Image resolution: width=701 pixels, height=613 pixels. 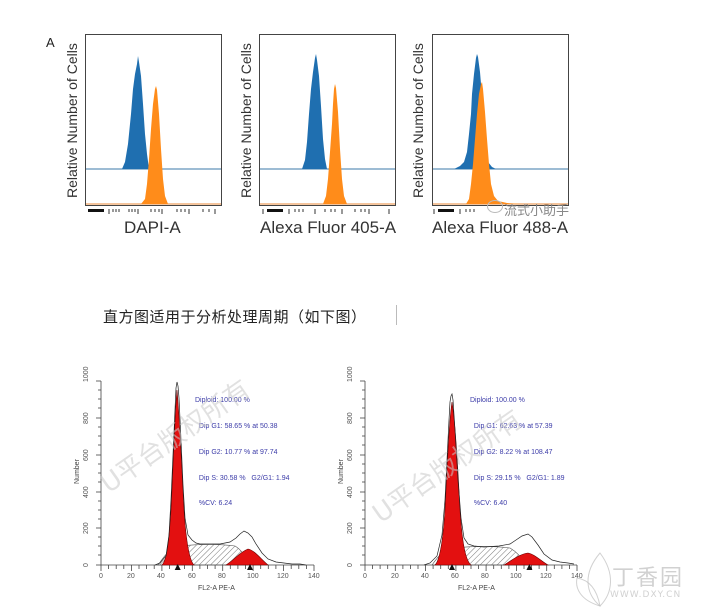 What do you see at coordinates (511, 452) in the screenshot?
I see `stat-g2: Dip G2: 8.22 % at 108.47` at bounding box center [511, 452].